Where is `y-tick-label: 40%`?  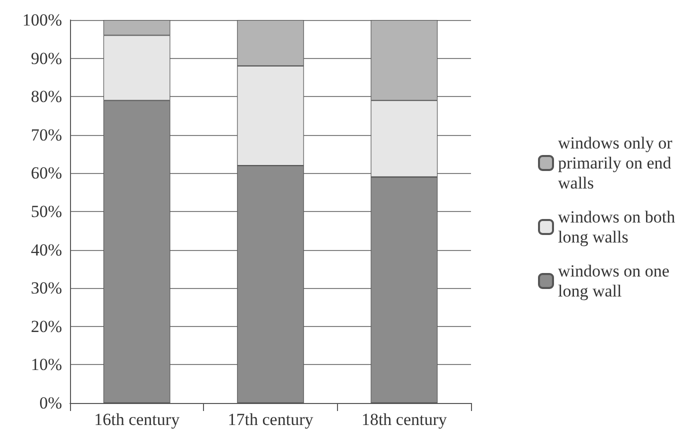
y-tick-label: 40% is located at coordinates (46, 250).